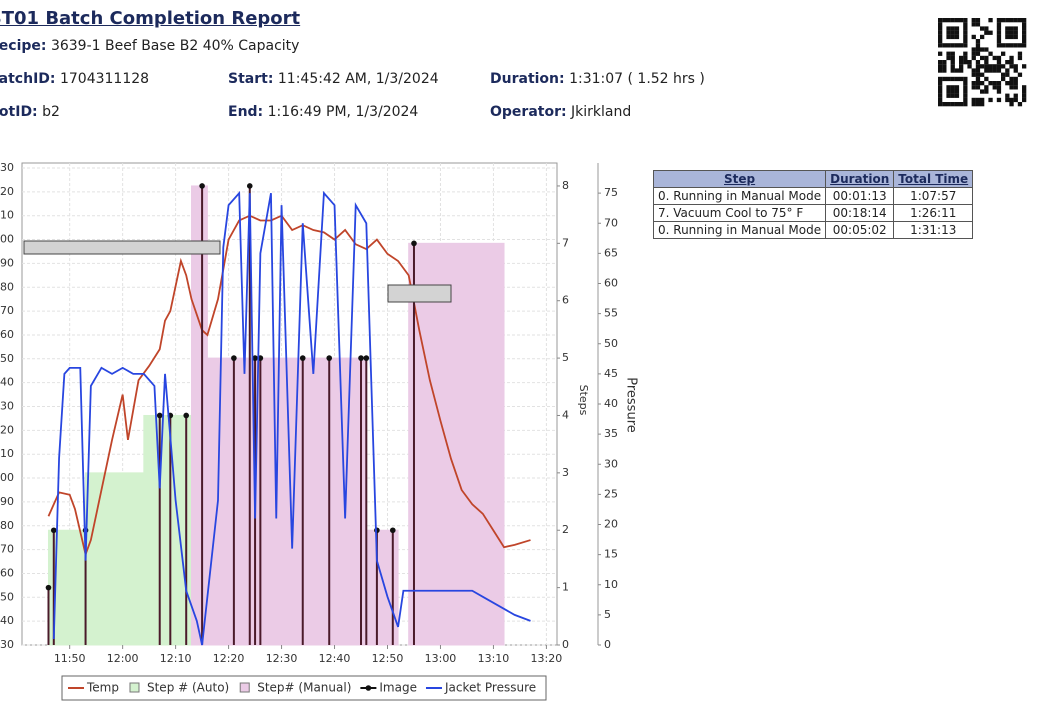 The width and height of the screenshot is (1039, 727). What do you see at coordinates (611, 403) in the screenshot?
I see `y3-tick-label: 40` at bounding box center [611, 403].